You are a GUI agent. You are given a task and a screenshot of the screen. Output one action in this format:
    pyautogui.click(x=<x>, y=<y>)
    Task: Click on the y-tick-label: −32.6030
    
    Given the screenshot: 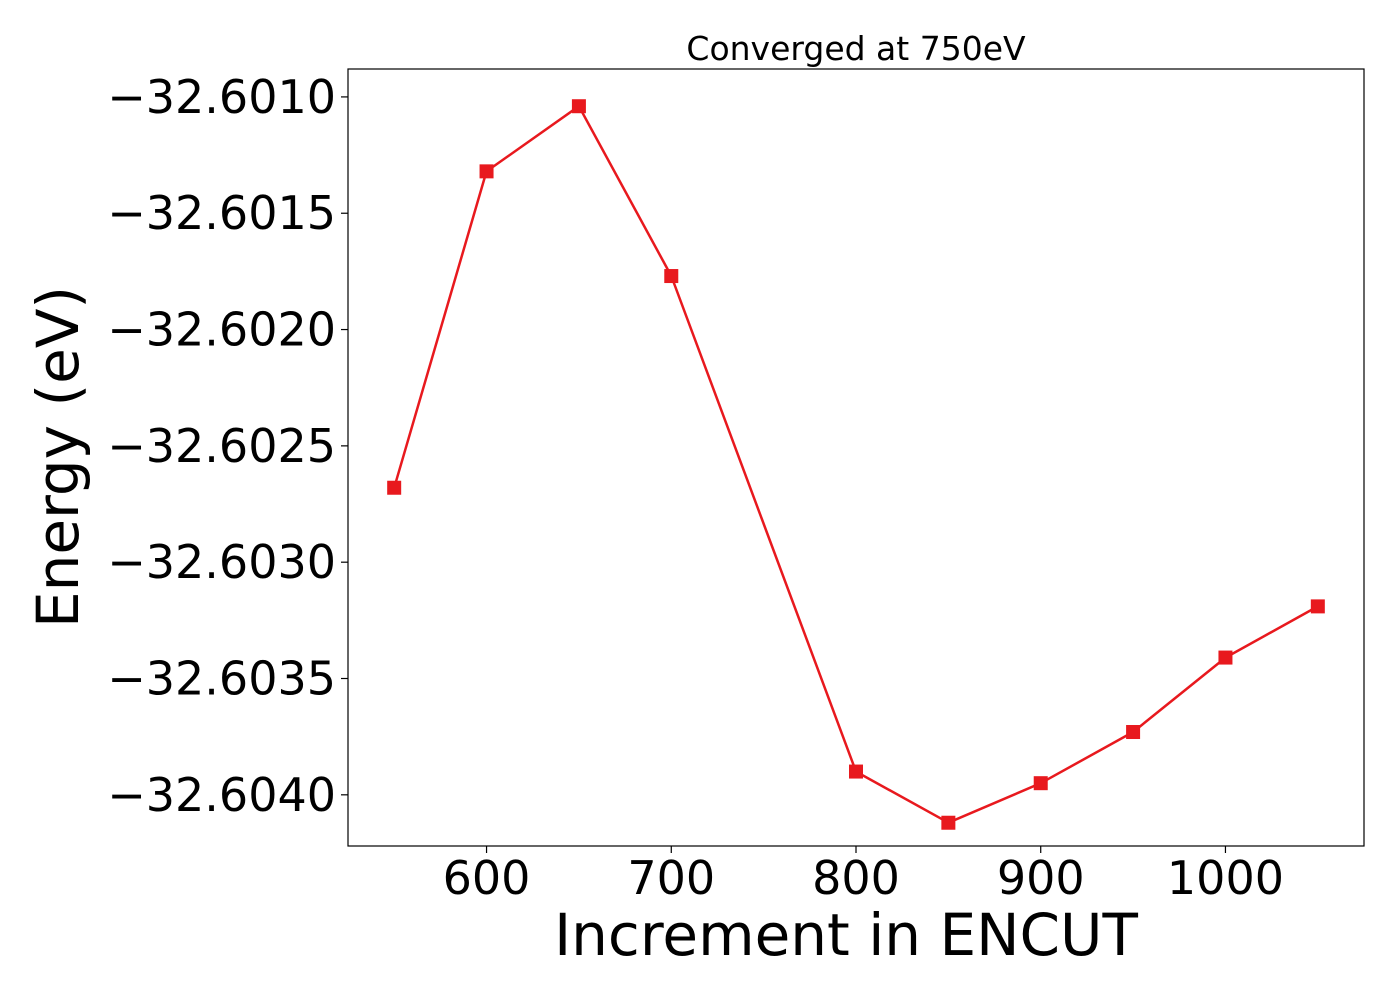 What is the action you would take?
    pyautogui.click(x=221, y=562)
    